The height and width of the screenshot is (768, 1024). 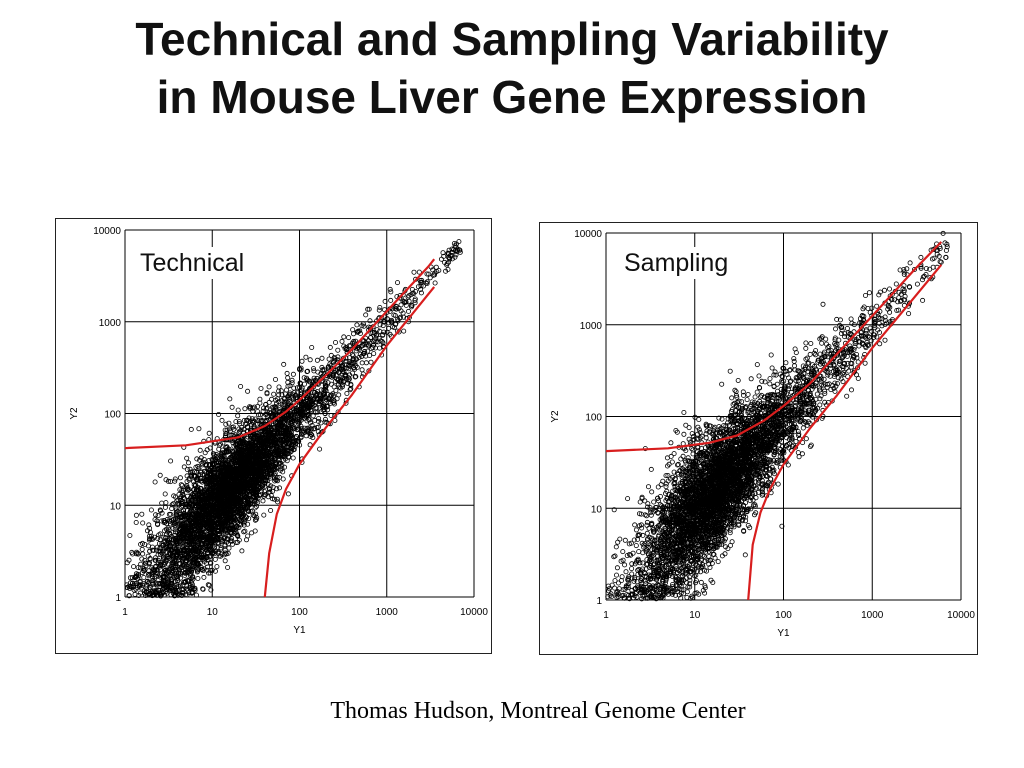 What do you see at coordinates (512, 39) in the screenshot?
I see `slide-title-line-1: Technical and Sampling Variability` at bounding box center [512, 39].